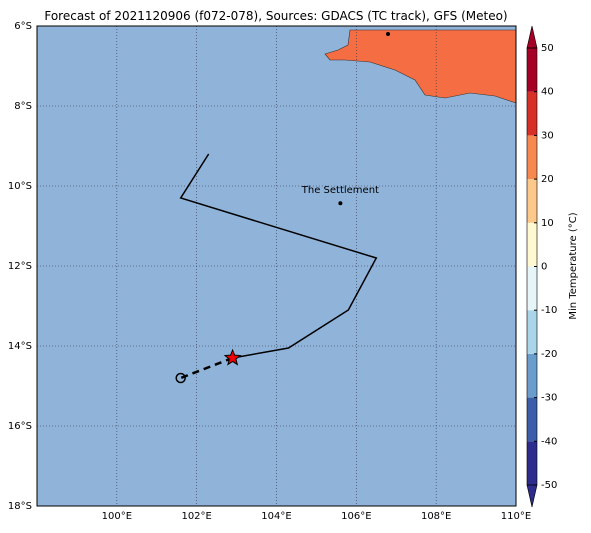 The width and height of the screenshot is (591, 533). What do you see at coordinates (180, 378) in the screenshot?
I see `forecast-end` at bounding box center [180, 378].